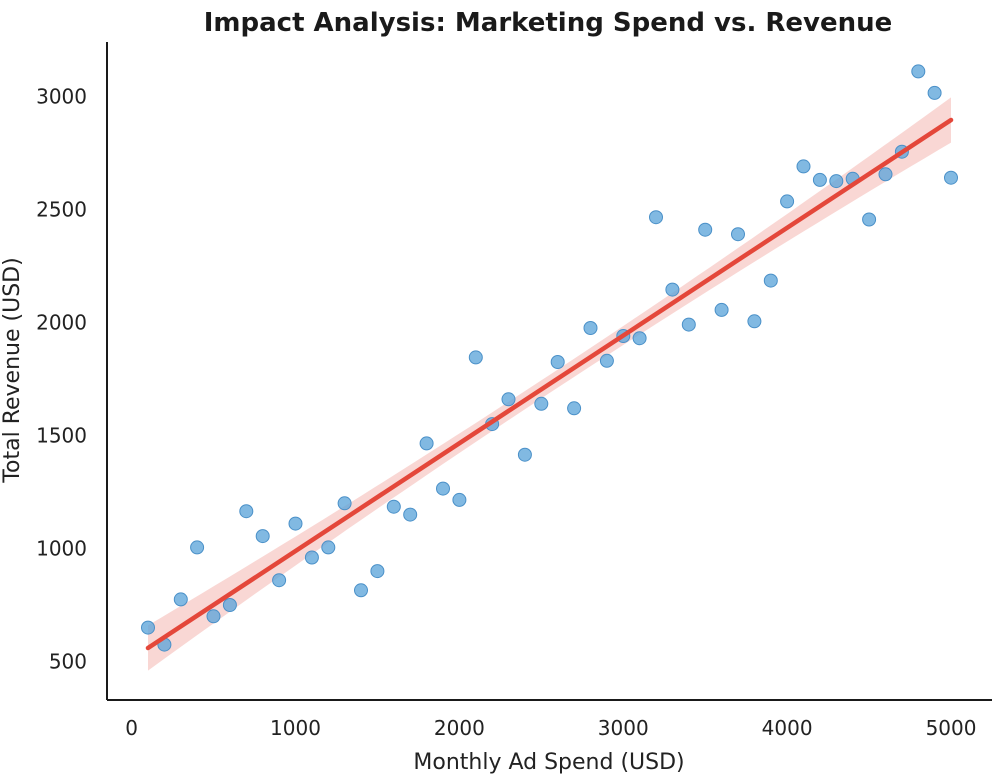 The width and height of the screenshot is (1000, 784). What do you see at coordinates (61, 322) in the screenshot?
I see `y-tick-label: 2000` at bounding box center [61, 322].